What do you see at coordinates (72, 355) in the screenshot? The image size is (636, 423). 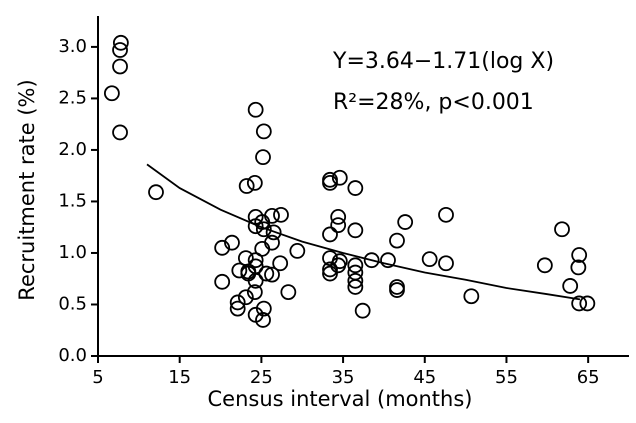 I see `y-tick-label: 0.0` at bounding box center [72, 355].